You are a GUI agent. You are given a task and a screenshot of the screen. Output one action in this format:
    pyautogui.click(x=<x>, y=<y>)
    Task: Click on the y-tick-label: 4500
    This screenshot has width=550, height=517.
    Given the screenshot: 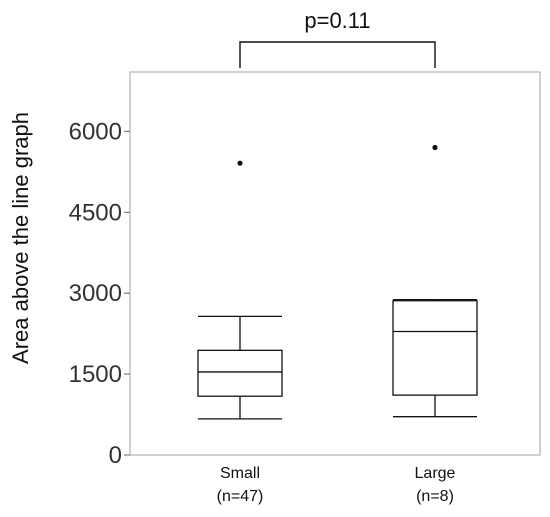 What is the action you would take?
    pyautogui.click(x=95, y=212)
    